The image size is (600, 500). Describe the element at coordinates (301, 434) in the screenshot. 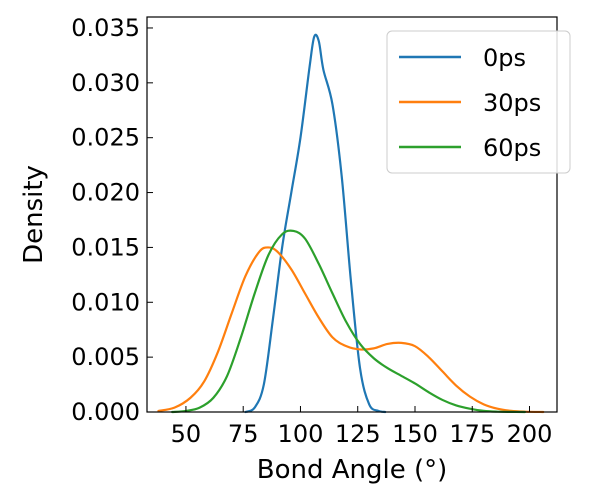

I see `x-tick-label: 100` at that location.